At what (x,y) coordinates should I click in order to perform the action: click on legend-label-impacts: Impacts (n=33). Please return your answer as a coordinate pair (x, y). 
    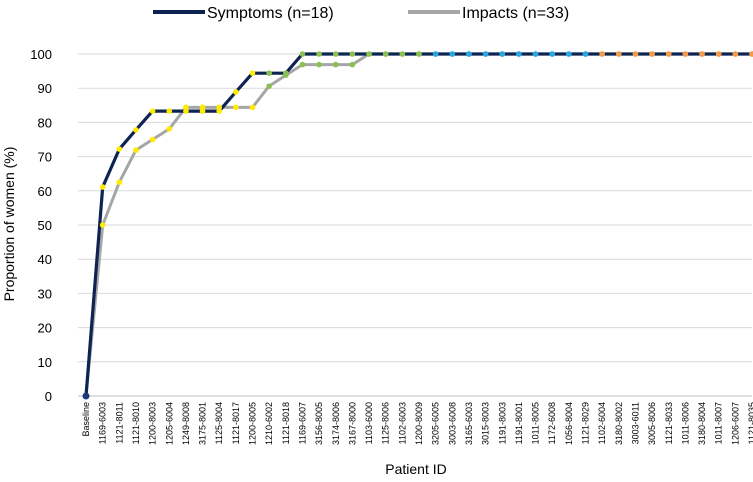
    Looking at the image, I should click on (515, 13).